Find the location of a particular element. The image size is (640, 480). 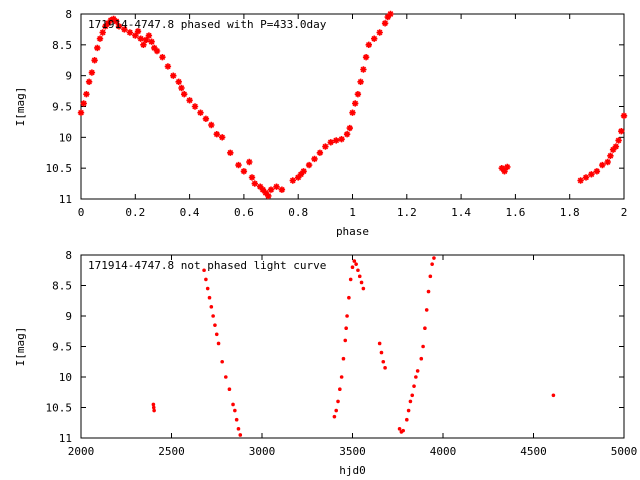

phased-plot-title: 171914-4747.8 phased with P=433.0day is located at coordinates (207, 24).